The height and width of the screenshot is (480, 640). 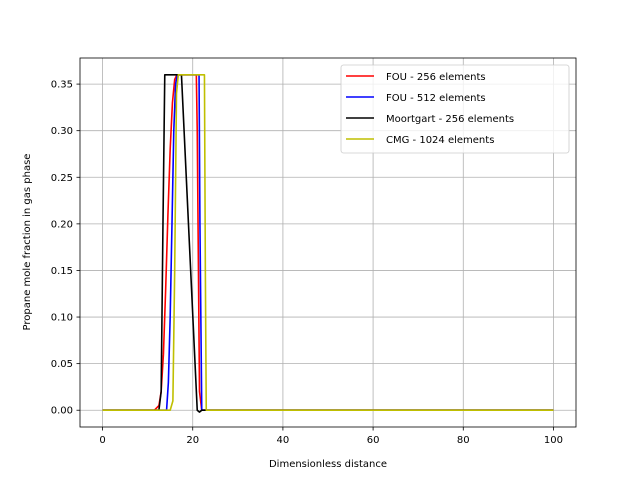 What do you see at coordinates (65, 248) in the screenshot?
I see `y-axis-ticks: 0.00 0.05 0.10 0.15 0.20 0.25 0.30 0.35` at bounding box center [65, 248].